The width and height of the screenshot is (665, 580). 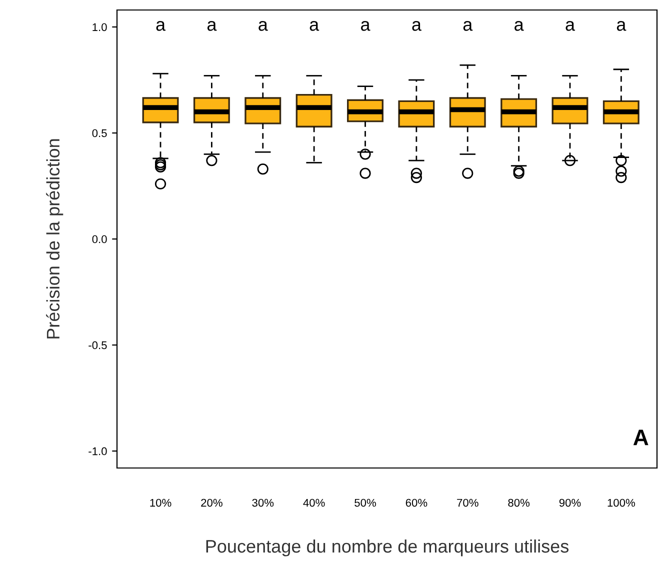 What do you see at coordinates (99, 27) in the screenshot?
I see `y-tick-label: 1.0` at bounding box center [99, 27].